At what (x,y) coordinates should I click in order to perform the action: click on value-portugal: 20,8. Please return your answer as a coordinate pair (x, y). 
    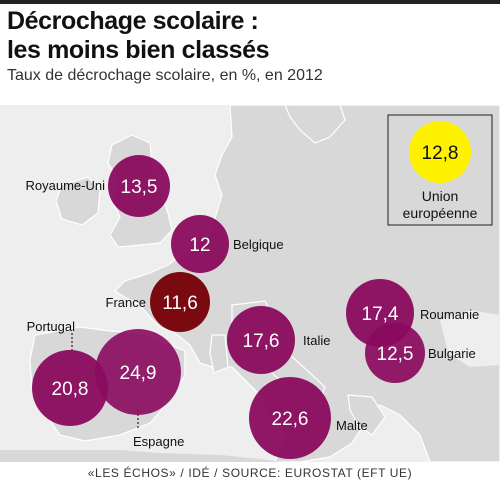
    Looking at the image, I should click on (70, 389).